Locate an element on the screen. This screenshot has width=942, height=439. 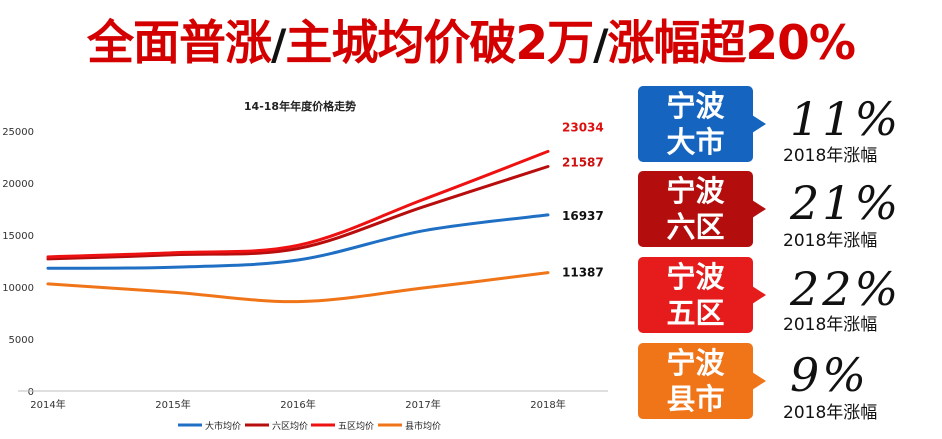
headline-part-1: 全面普涨 is located at coordinates (179, 43).